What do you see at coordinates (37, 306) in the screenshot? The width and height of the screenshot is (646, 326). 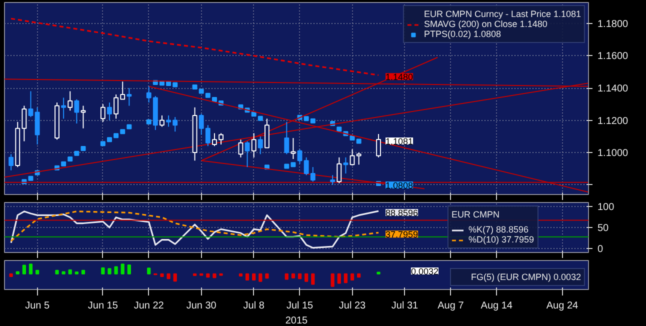 I see `x-tick-label: Jun 5` at bounding box center [37, 306].